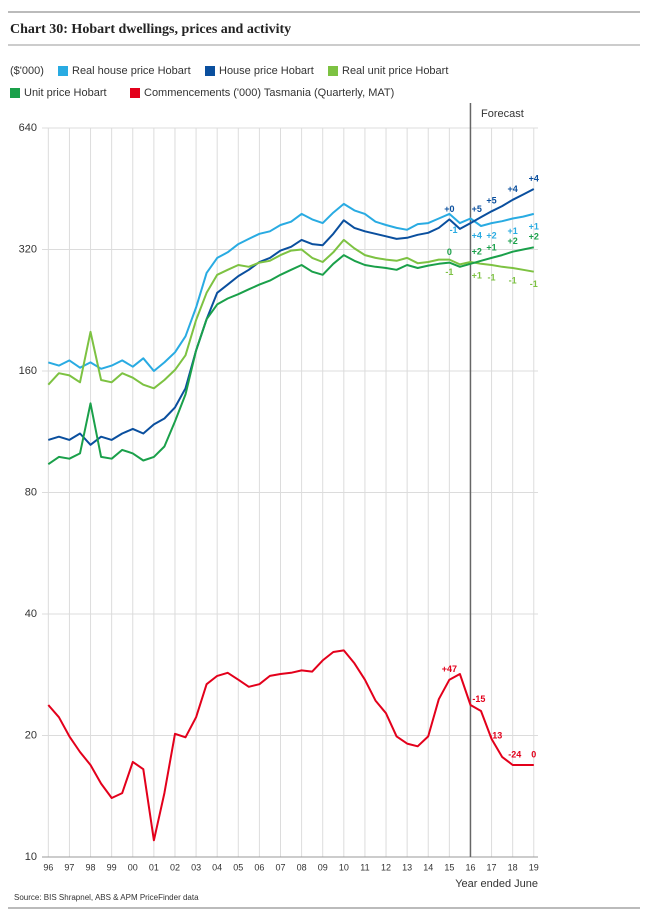 This screenshot has height=913, width=650. What do you see at coordinates (31, 492) in the screenshot?
I see `y-tick-label: 80` at bounding box center [31, 492].